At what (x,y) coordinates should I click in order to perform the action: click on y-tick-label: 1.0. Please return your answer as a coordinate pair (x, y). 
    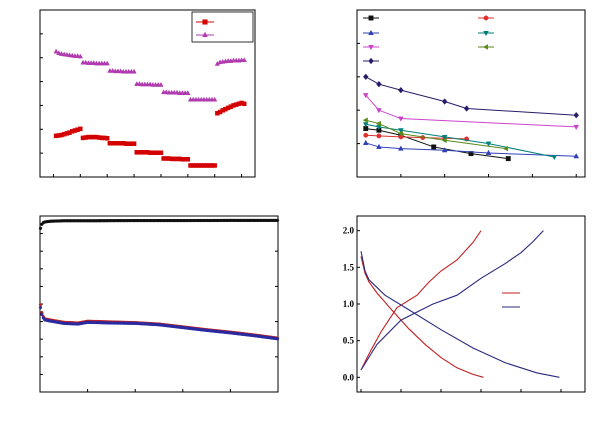
    Looking at the image, I should click on (349, 304).